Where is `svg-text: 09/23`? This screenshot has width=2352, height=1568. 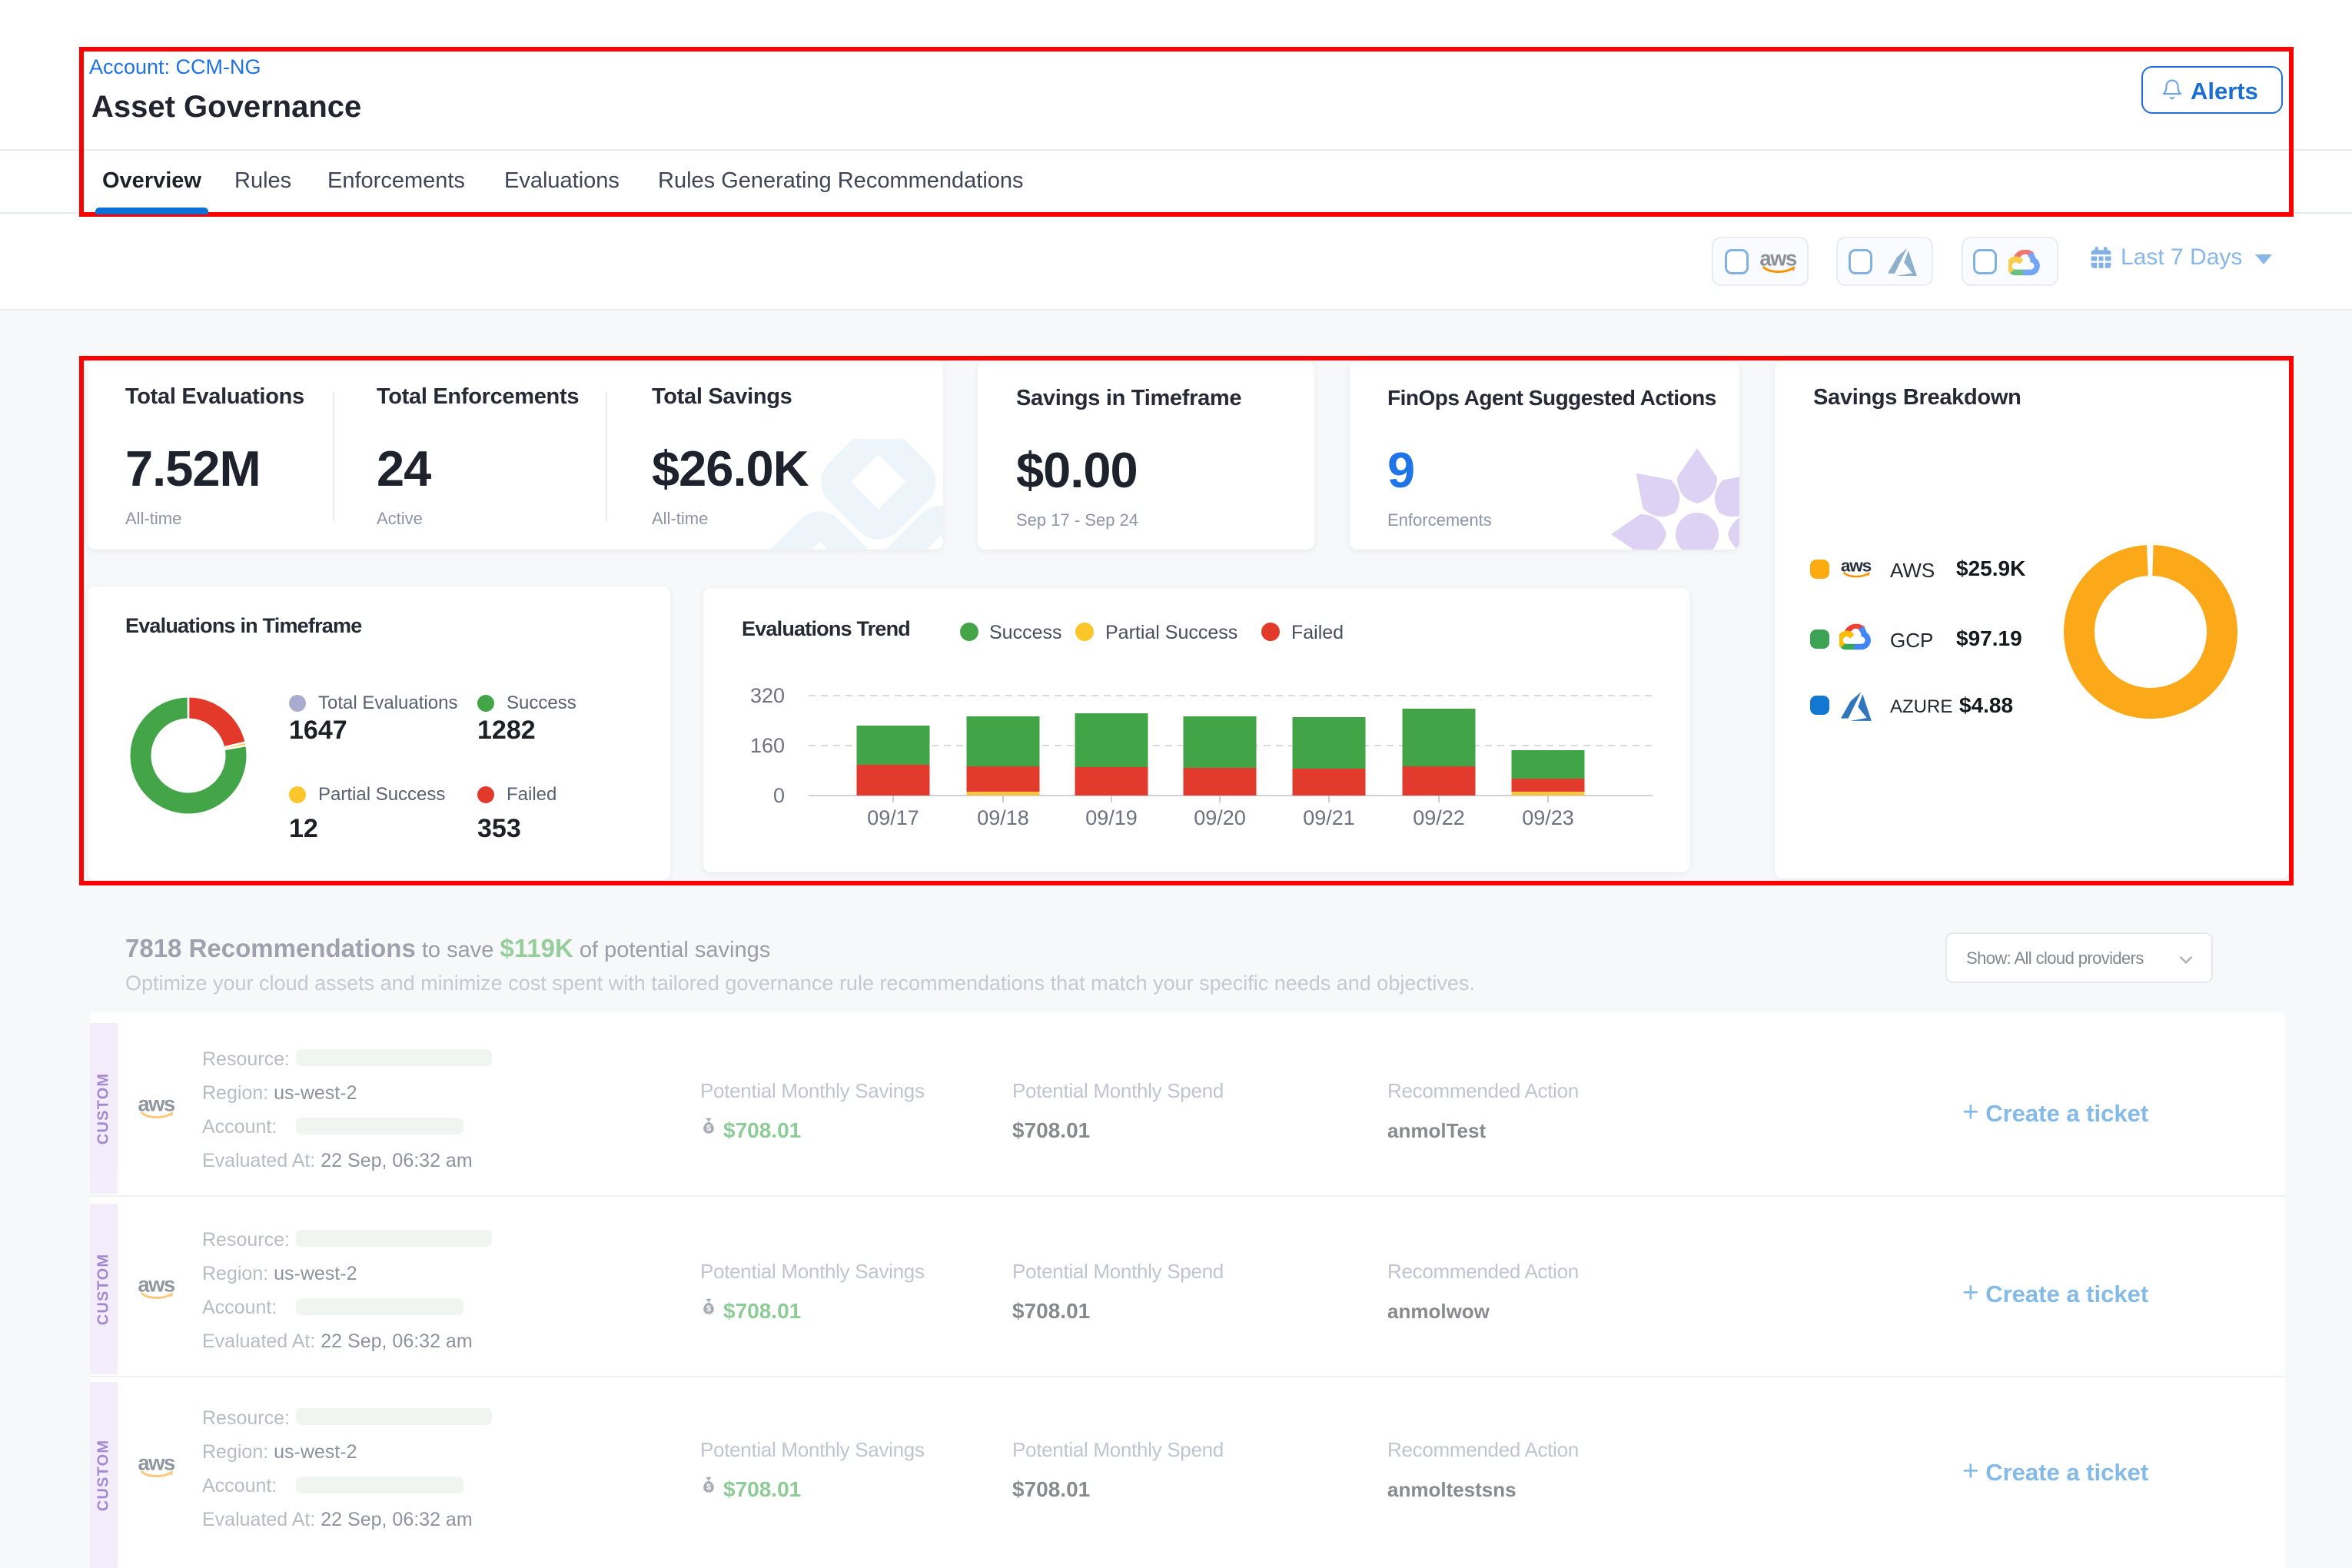 svg-text: 09/23 is located at coordinates (1548, 817).